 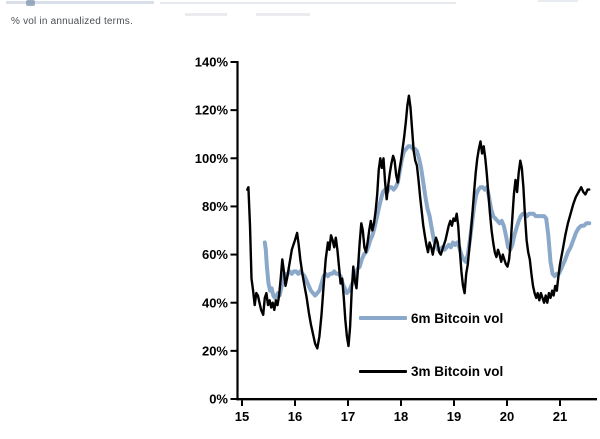 I want to click on legend-swatch-6m, so click(x=383, y=318).